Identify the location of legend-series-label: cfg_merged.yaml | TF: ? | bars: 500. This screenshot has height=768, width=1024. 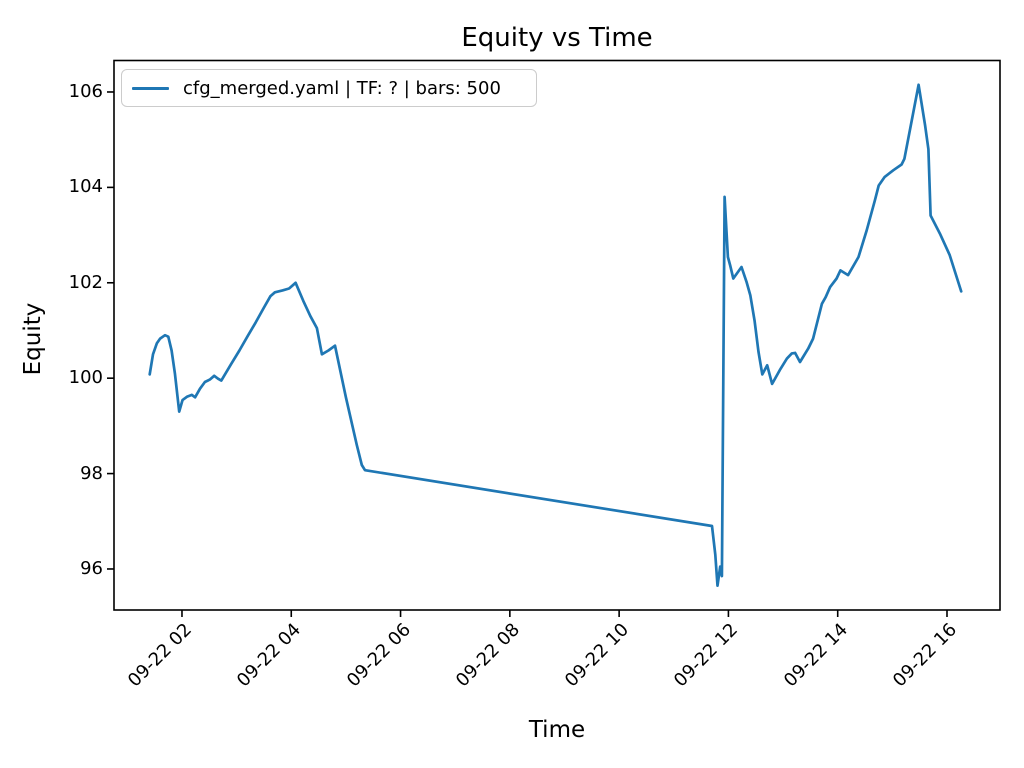
(342, 88).